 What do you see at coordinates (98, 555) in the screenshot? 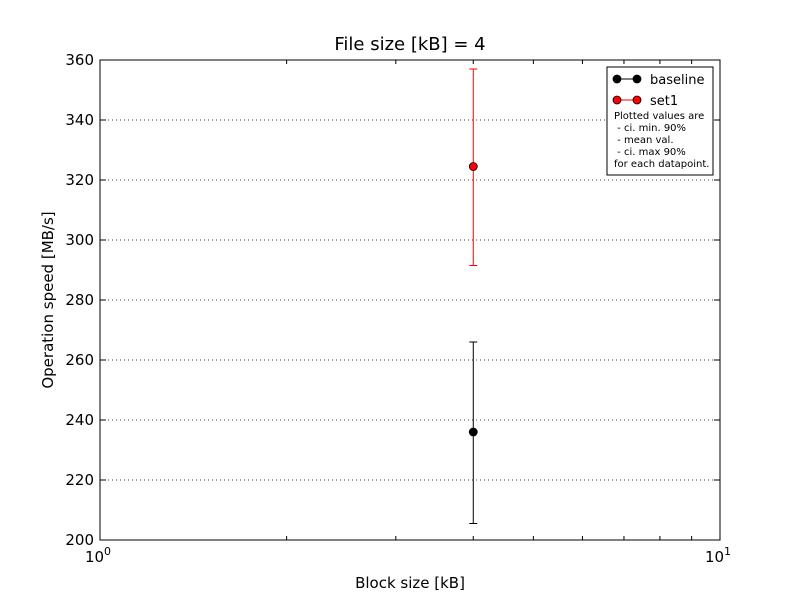
I see `x-tick-label: 10⁰` at bounding box center [98, 555].